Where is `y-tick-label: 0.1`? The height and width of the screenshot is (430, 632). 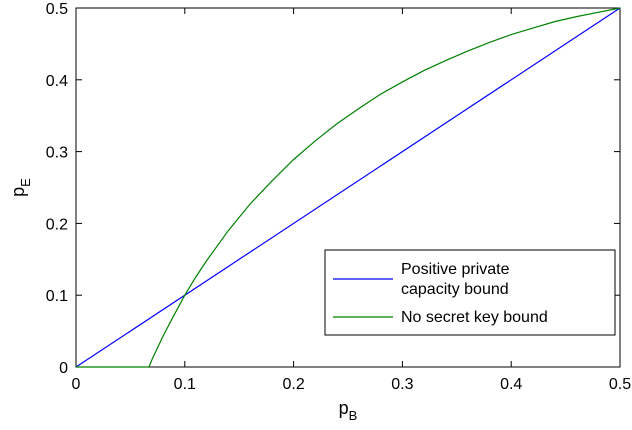 y-tick-label: 0.1 is located at coordinates (57, 296).